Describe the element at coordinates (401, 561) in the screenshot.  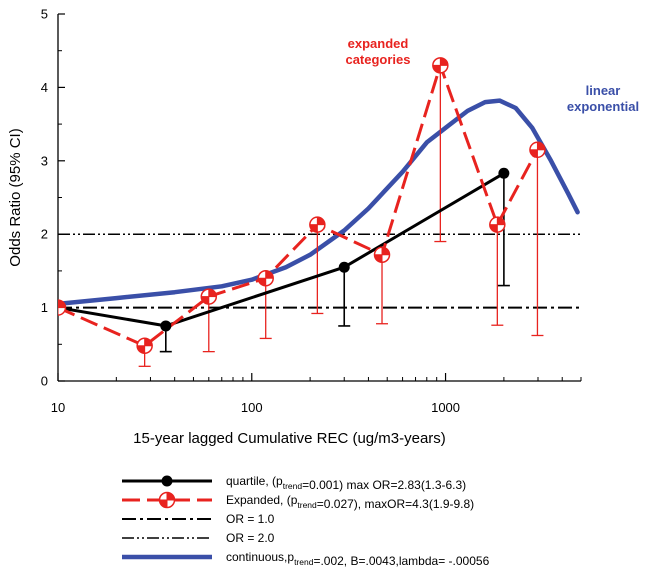
I see `legend-text-part: =.002, B=.0043,lambda= -.00056` at that location.